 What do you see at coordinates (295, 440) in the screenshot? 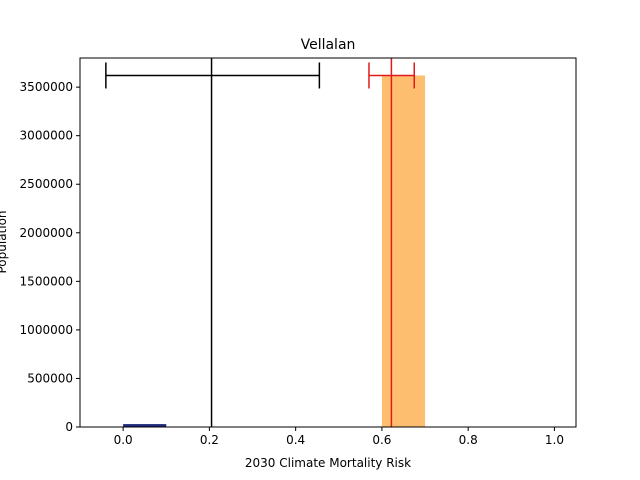
I see `x-tick-label: 0.4` at bounding box center [295, 440].